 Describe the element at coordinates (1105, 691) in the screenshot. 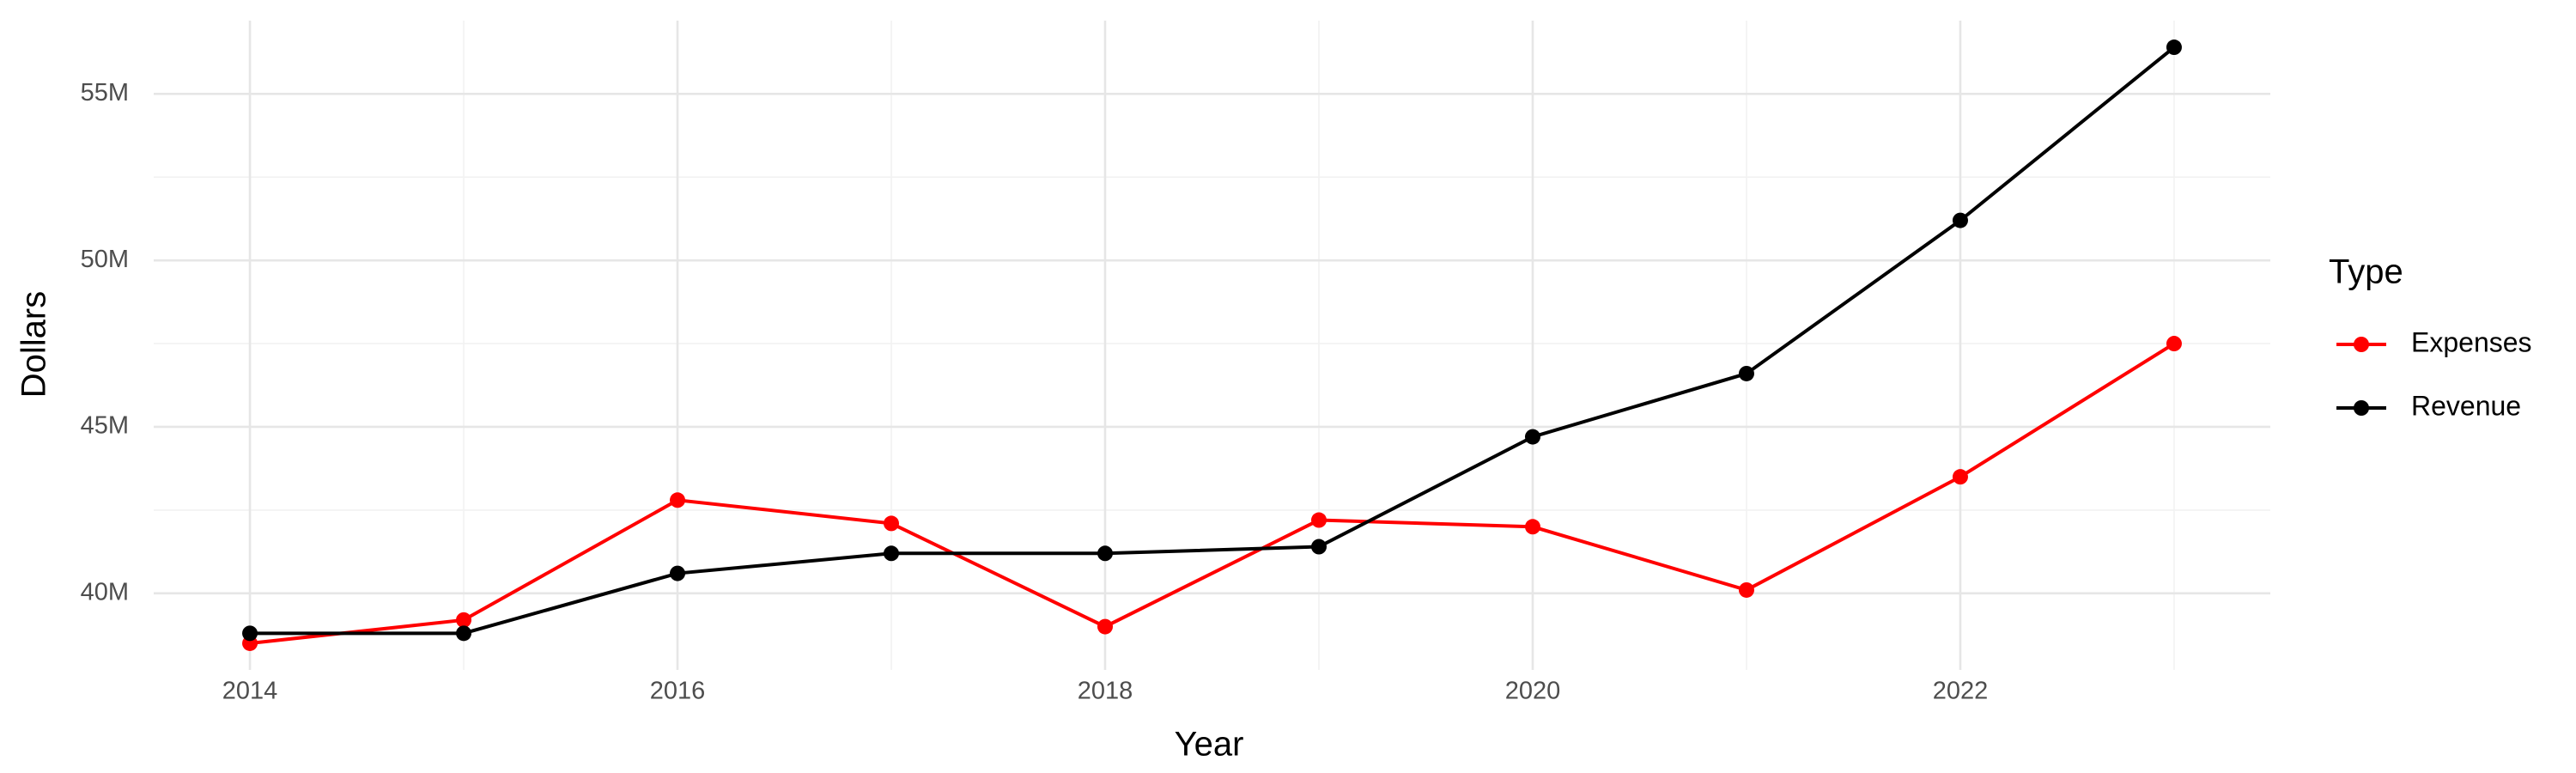

I see `x-tick-label: 2018` at that location.